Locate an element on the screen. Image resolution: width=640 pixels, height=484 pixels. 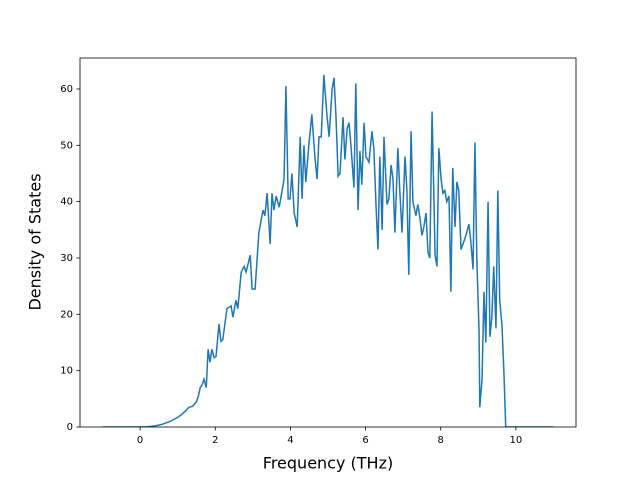
x-axis-label: Frequency (THz) is located at coordinates (328, 463).